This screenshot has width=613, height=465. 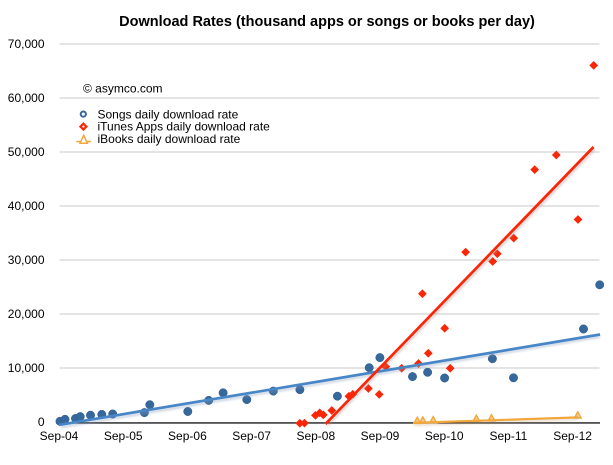 I want to click on svg-text: Sep-11, so click(x=508, y=436).